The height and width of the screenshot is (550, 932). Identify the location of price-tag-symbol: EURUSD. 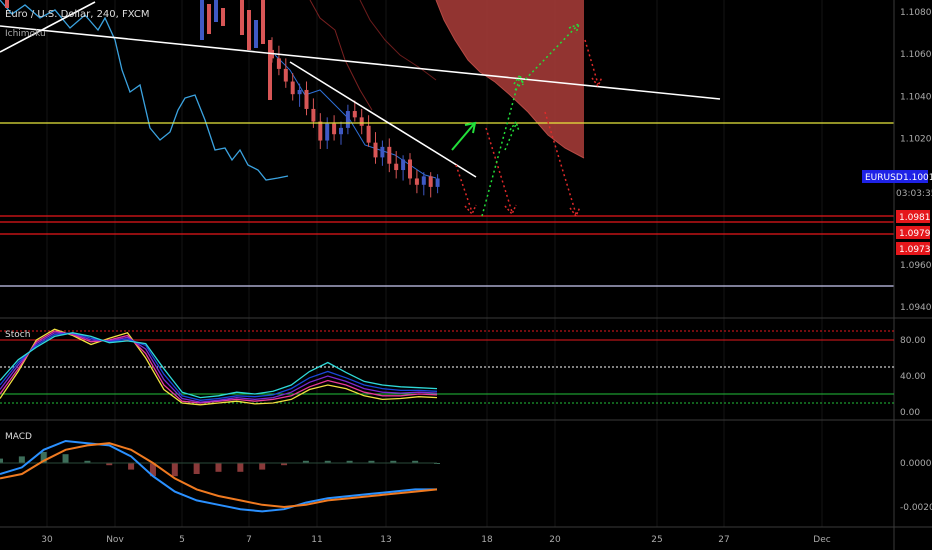
(884, 178).